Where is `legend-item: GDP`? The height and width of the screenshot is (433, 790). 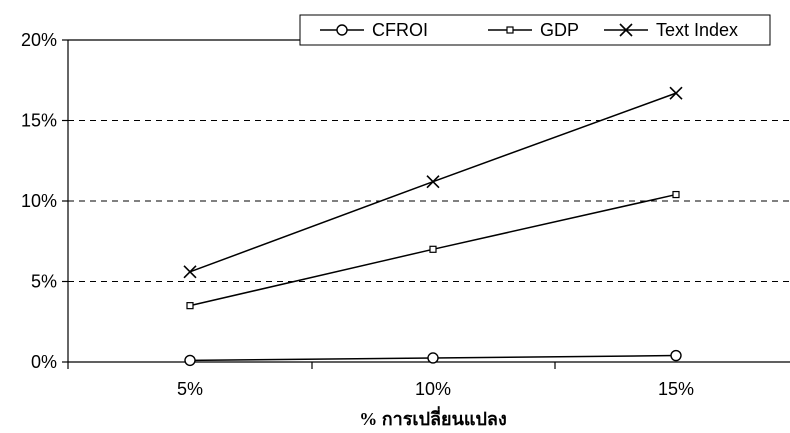
legend-item: GDP is located at coordinates (533, 30).